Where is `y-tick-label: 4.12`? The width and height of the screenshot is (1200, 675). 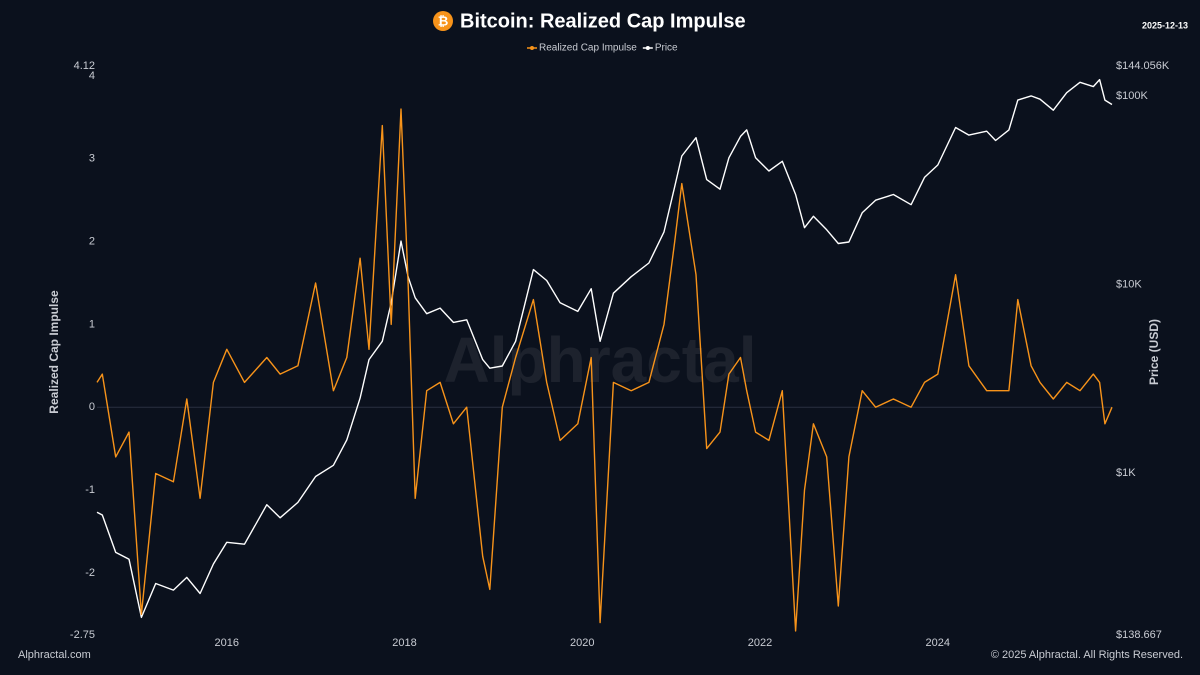
y-tick-label: 4.12 is located at coordinates (84, 66).